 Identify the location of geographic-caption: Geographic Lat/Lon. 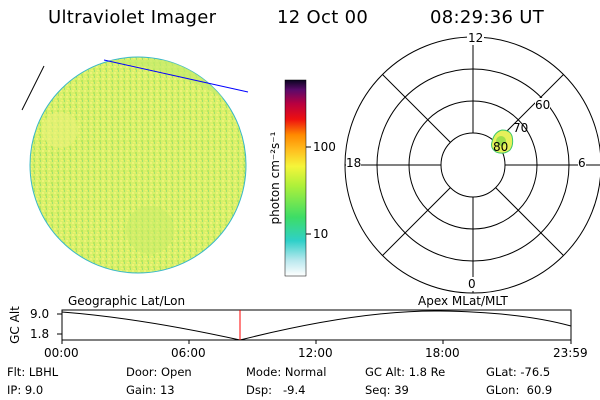
(127, 301).